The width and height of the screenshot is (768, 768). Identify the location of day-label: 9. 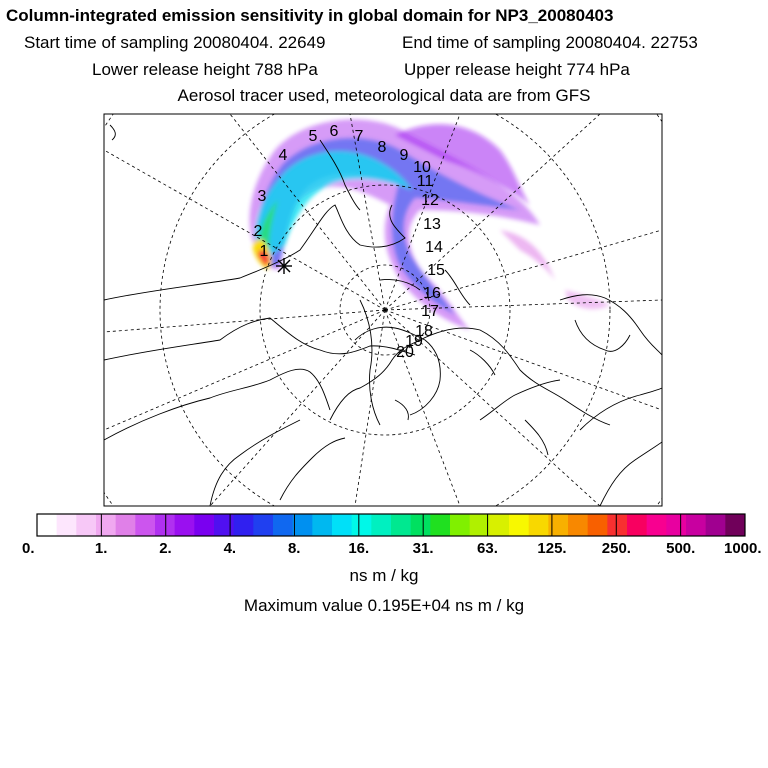
(404, 155).